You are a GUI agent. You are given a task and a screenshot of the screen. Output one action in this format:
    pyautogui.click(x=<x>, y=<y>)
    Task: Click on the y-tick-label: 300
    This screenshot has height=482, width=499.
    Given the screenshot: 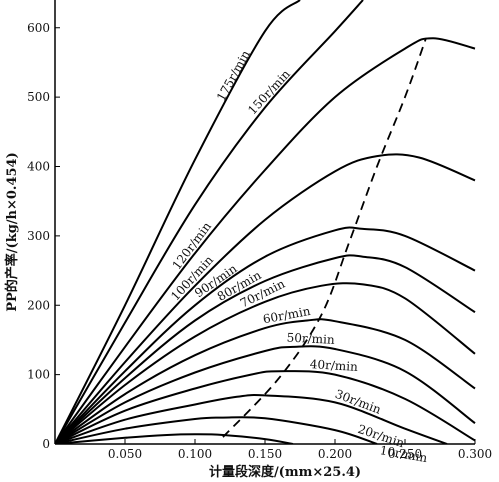 What is the action you would take?
    pyautogui.click(x=38, y=236)
    